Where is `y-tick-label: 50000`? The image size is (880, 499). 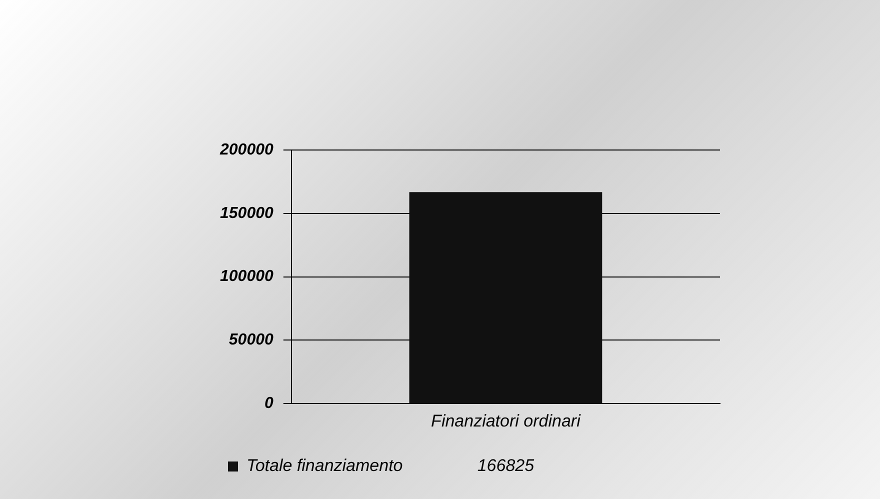
y-tick-label: 50000 is located at coordinates (251, 340).